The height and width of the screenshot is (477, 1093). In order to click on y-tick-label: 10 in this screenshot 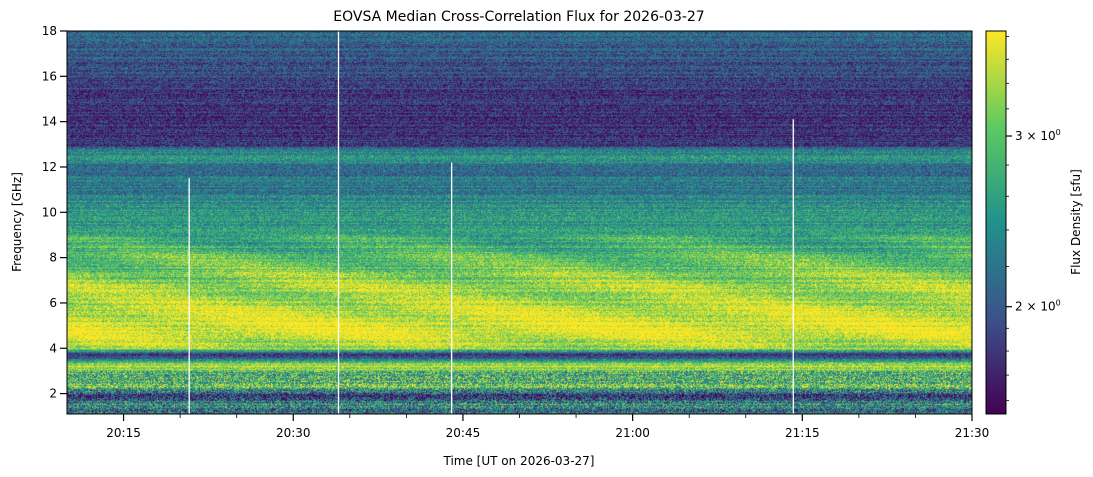, I will do `click(49, 212)`.